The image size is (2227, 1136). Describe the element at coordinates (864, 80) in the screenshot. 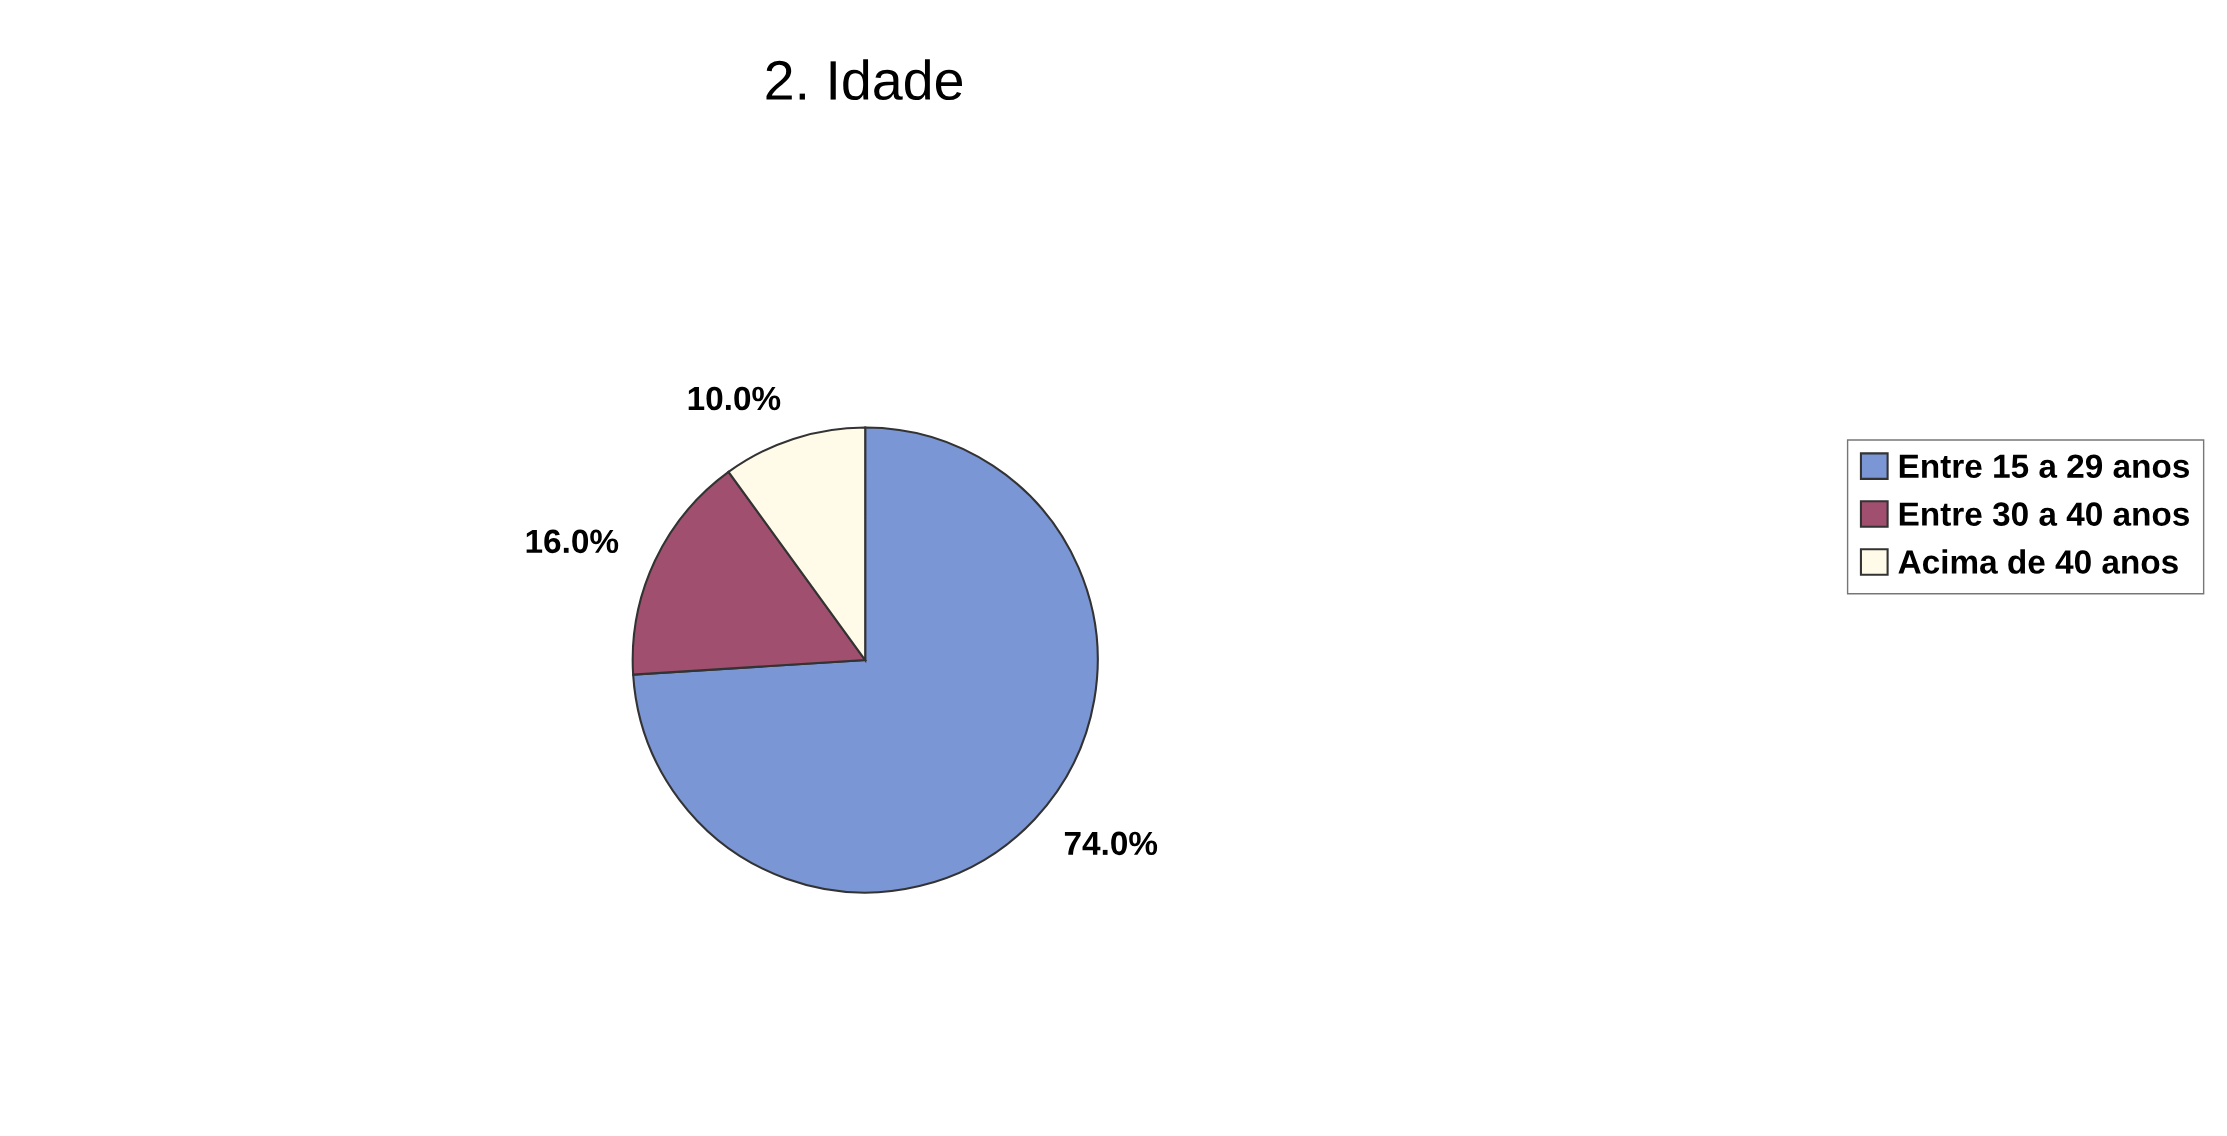

I see `chart-title: 2. Idade` at that location.